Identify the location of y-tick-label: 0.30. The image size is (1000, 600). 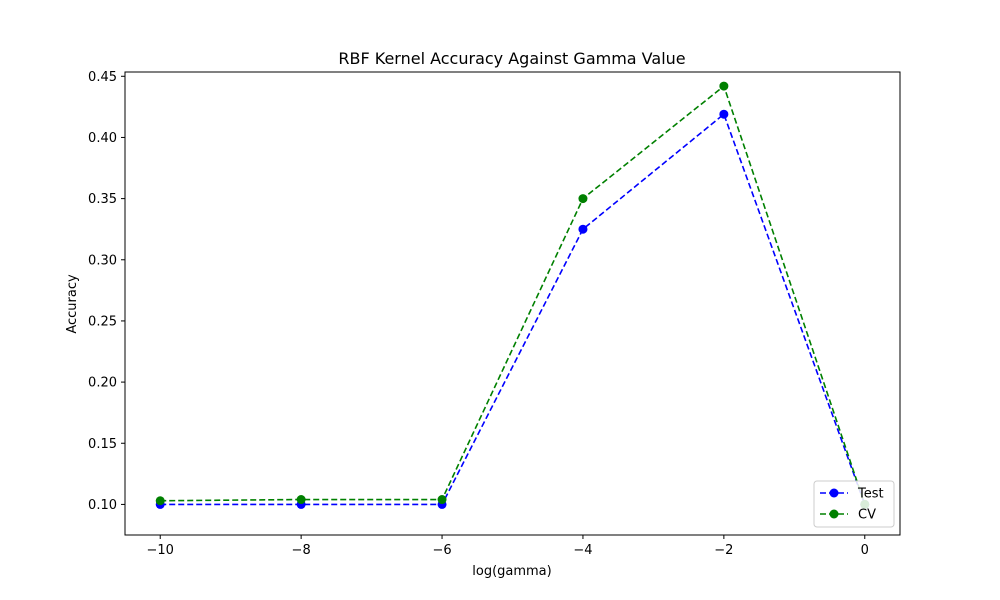
(102, 260).